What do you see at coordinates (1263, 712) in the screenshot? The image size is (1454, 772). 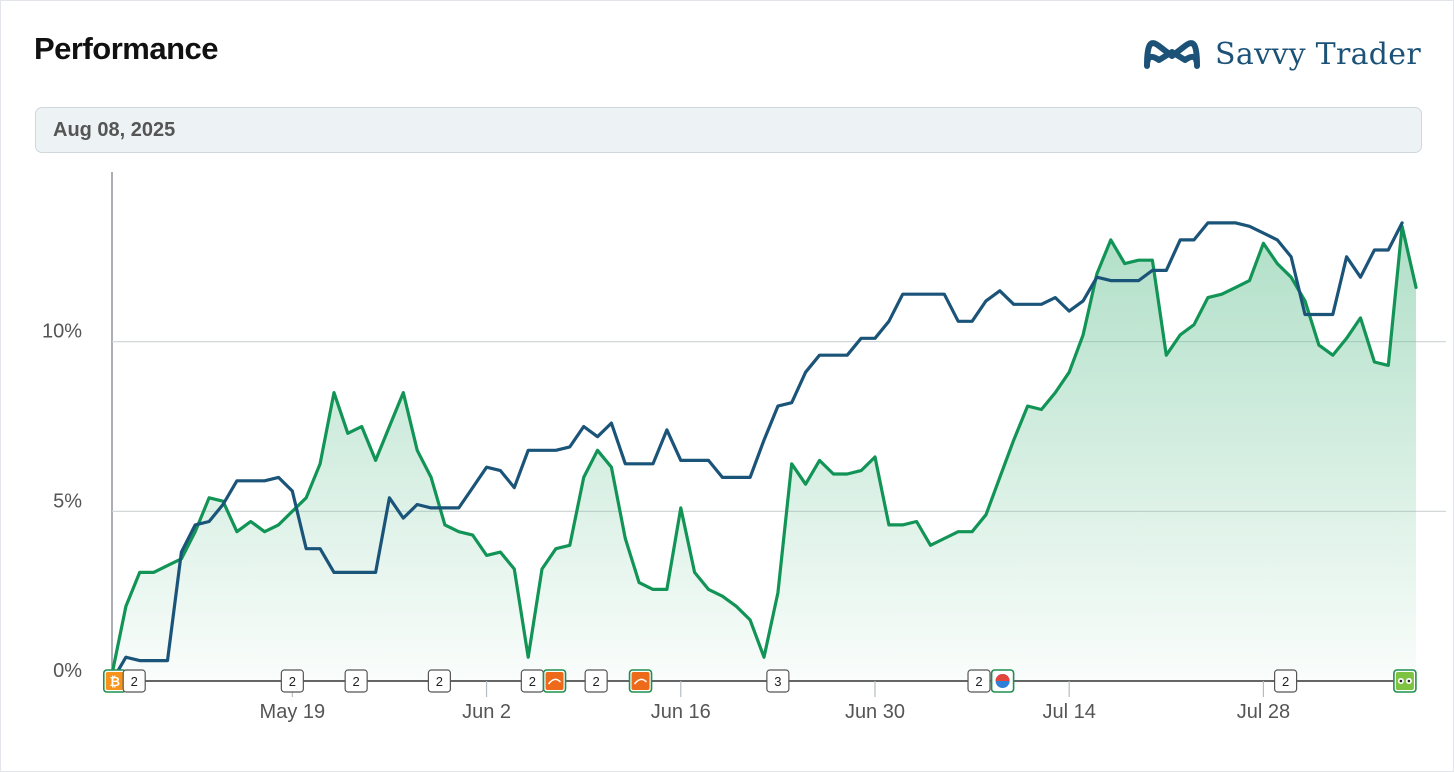 I see `x-tick-label: Jul 28` at bounding box center [1263, 712].